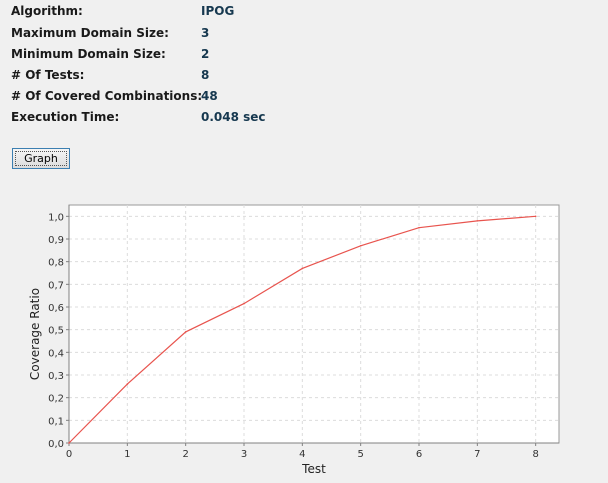 This screenshot has height=483, width=608. What do you see at coordinates (48, 75) in the screenshot?
I see `tests-label: # Of Tests:` at bounding box center [48, 75].